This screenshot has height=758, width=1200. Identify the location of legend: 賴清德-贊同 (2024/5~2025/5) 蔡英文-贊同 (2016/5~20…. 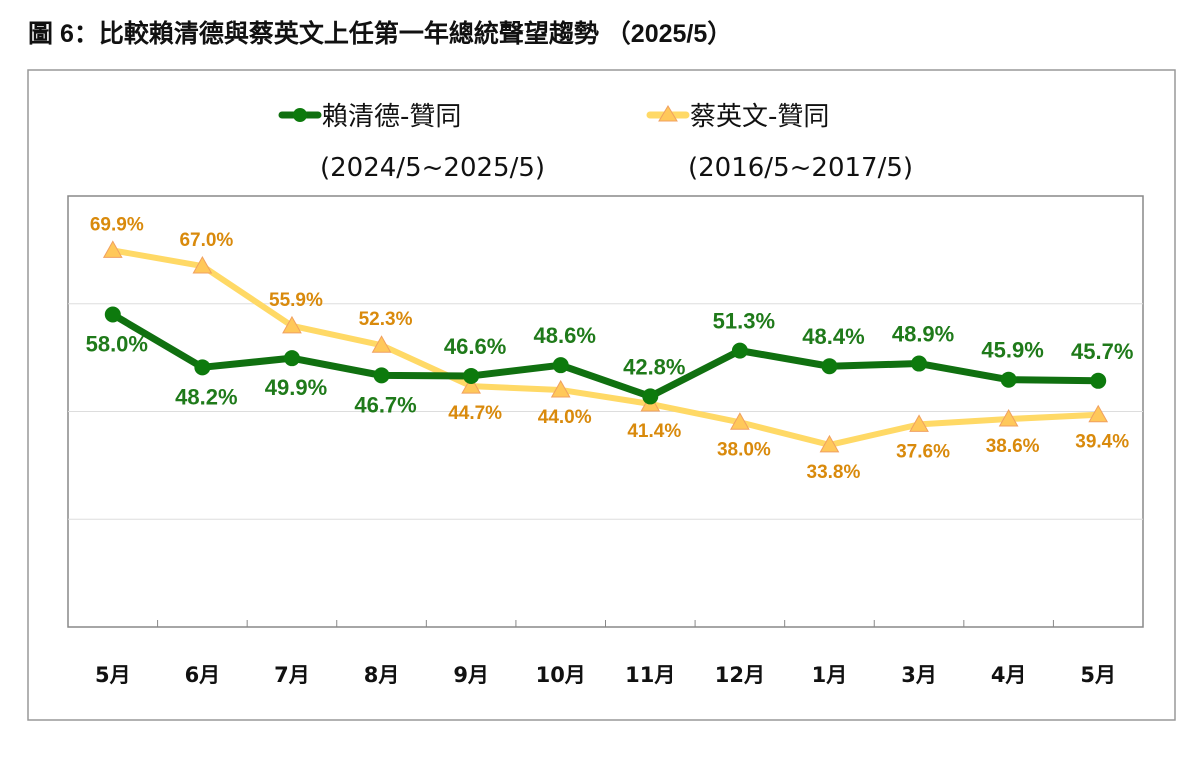
(595, 142).